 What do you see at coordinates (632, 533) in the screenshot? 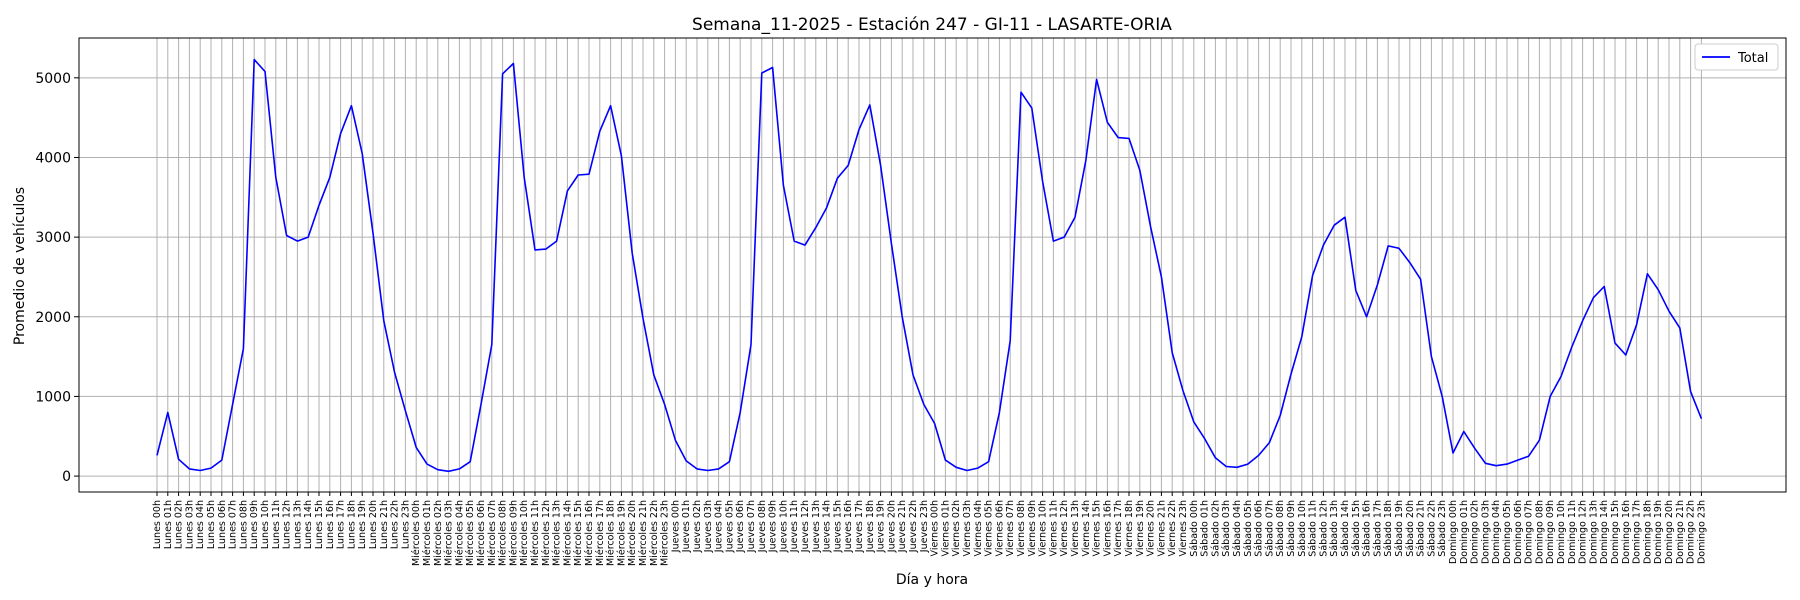
I see `x-tick-label: Miércoles 20h` at bounding box center [632, 533].